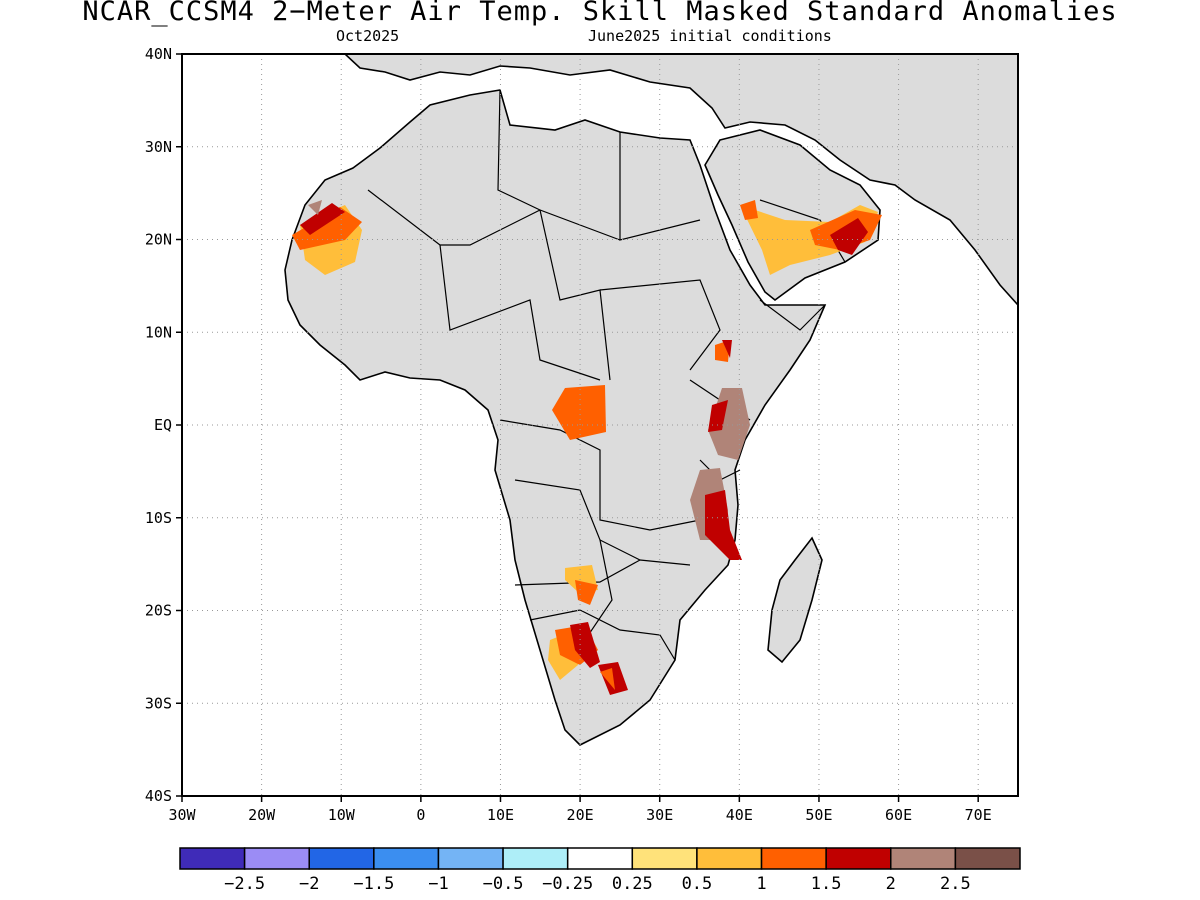 The width and height of the screenshot is (1200, 900). What do you see at coordinates (697, 884) in the screenshot?
I see `colorbar-label: 0.5` at bounding box center [697, 884].